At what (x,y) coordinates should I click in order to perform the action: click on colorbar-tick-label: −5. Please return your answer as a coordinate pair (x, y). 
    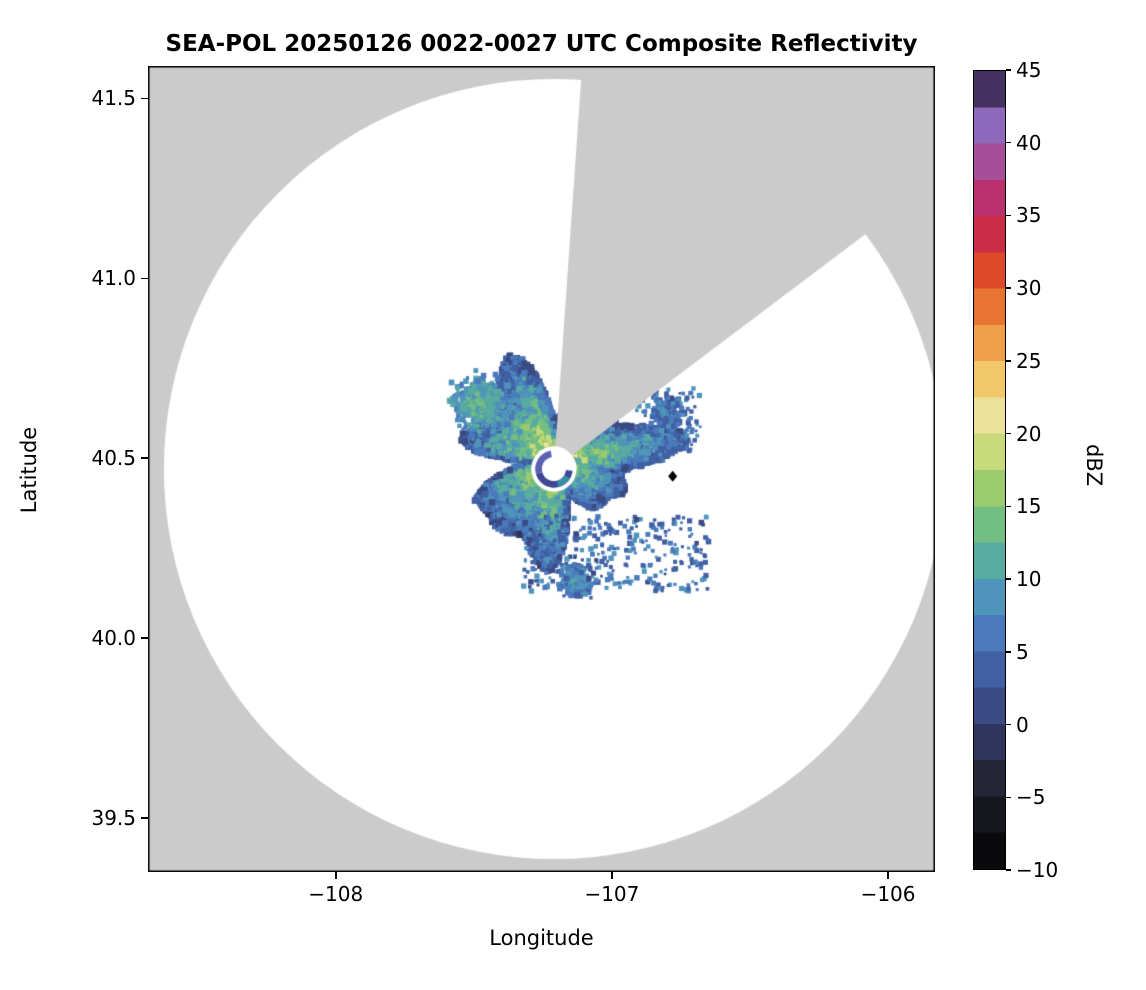
    Looking at the image, I should click on (1031, 797).